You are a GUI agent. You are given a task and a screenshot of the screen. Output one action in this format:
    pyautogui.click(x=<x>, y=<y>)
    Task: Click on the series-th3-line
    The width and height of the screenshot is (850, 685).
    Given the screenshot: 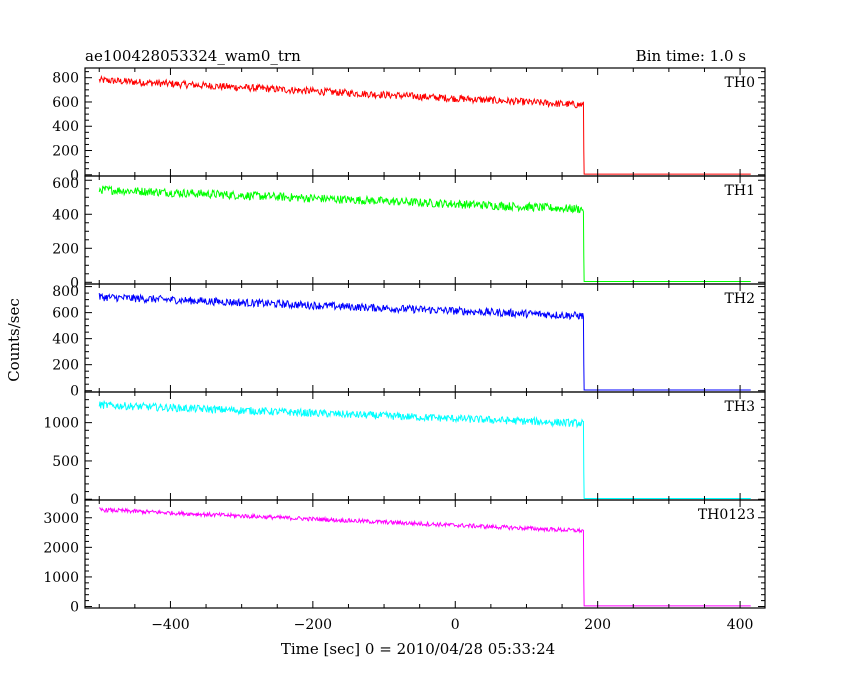 What is the action you would take?
    pyautogui.click(x=424, y=449)
    